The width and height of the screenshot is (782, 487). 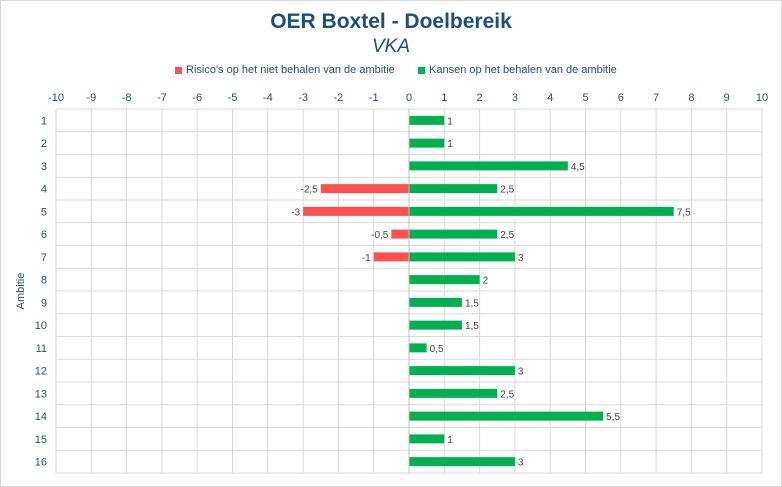 I want to click on legend-swatch-opportunities, so click(x=421, y=70).